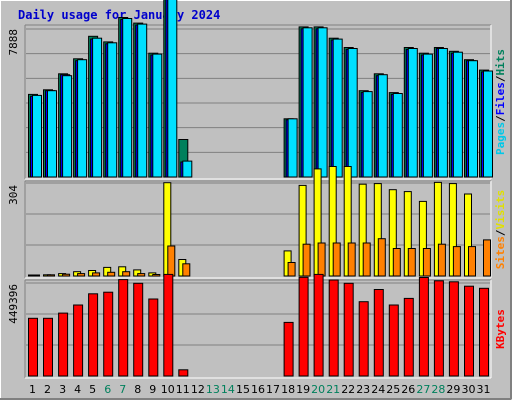  What do you see at coordinates (348, 389) in the screenshot?
I see `x-tick-label: 22` at bounding box center [348, 389].